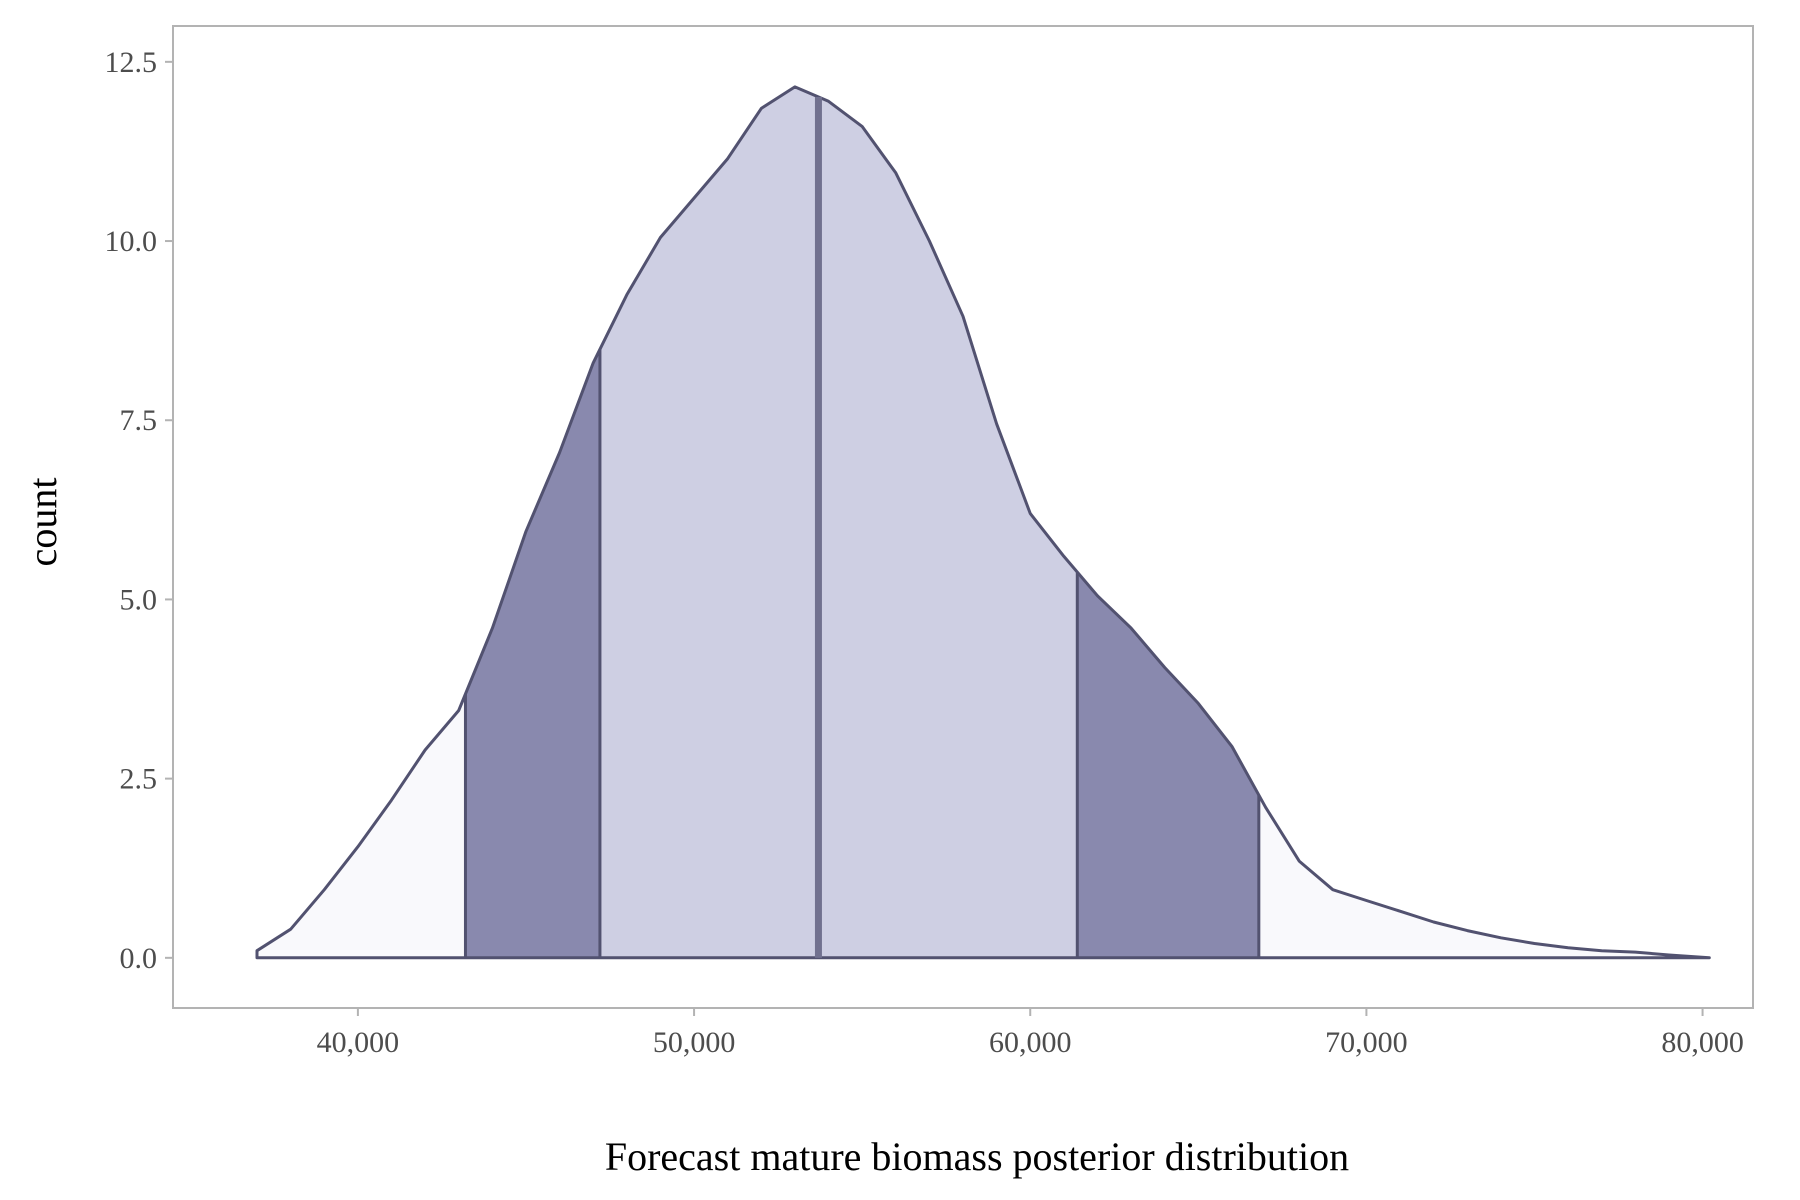  Describe the element at coordinates (42, 522) in the screenshot. I see `y-axis-title: count` at that location.